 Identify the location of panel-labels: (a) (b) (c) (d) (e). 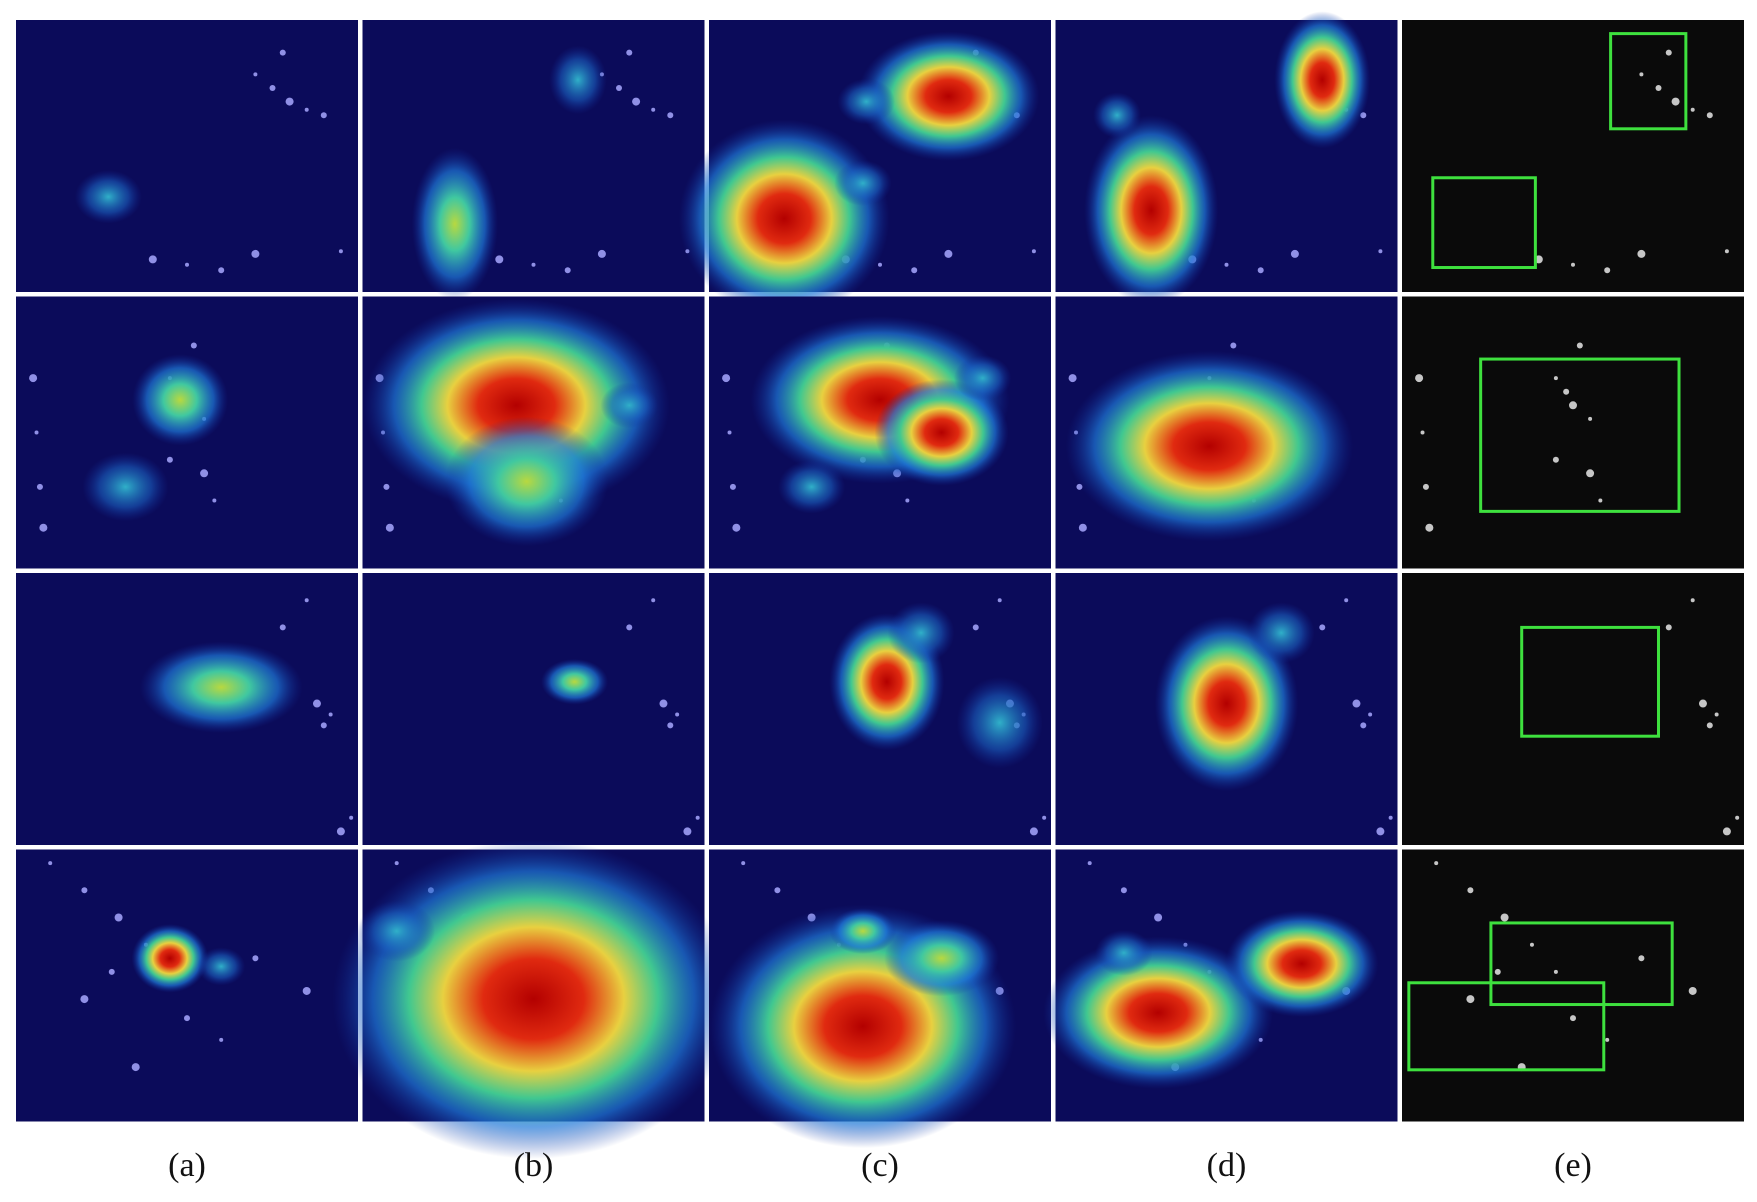
(880, 1165).